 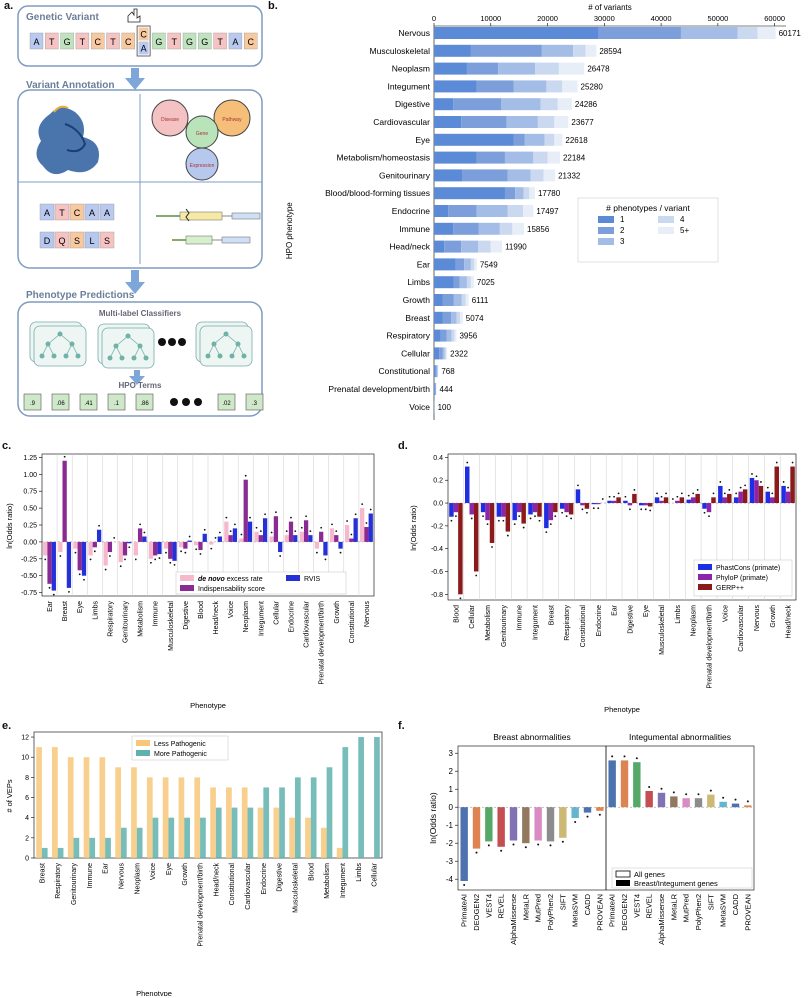 What do you see at coordinates (171, 626) in the screenshot?
I see `x-tick-label: Musculoskeletal` at bounding box center [171, 626].